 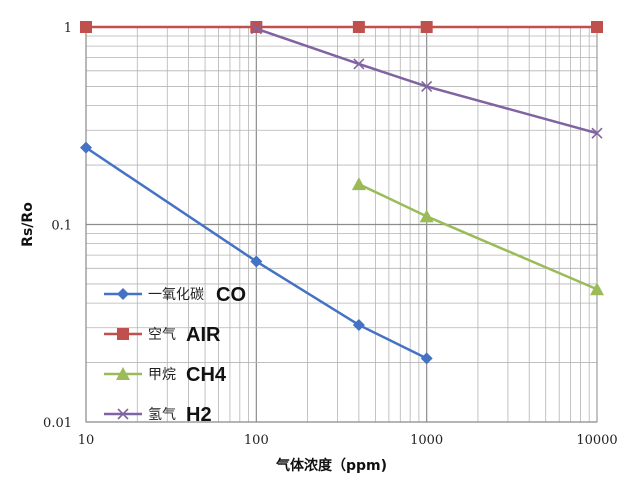 I want to click on legend-name-co: 一氧化碳, so click(x=176, y=295).